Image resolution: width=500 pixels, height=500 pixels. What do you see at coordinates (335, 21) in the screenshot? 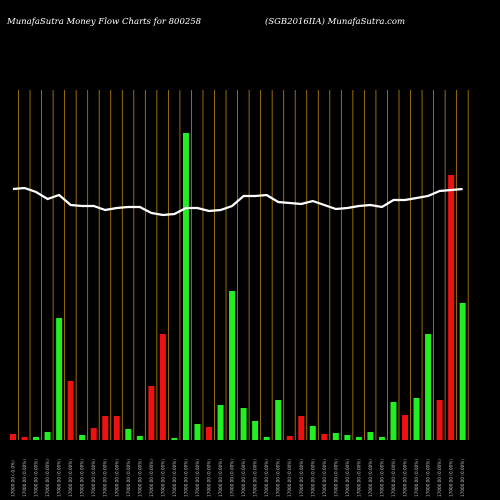
I see `chart-subtitle: (SGB2016IIA) MunafaSutra.com` at bounding box center [335, 21].